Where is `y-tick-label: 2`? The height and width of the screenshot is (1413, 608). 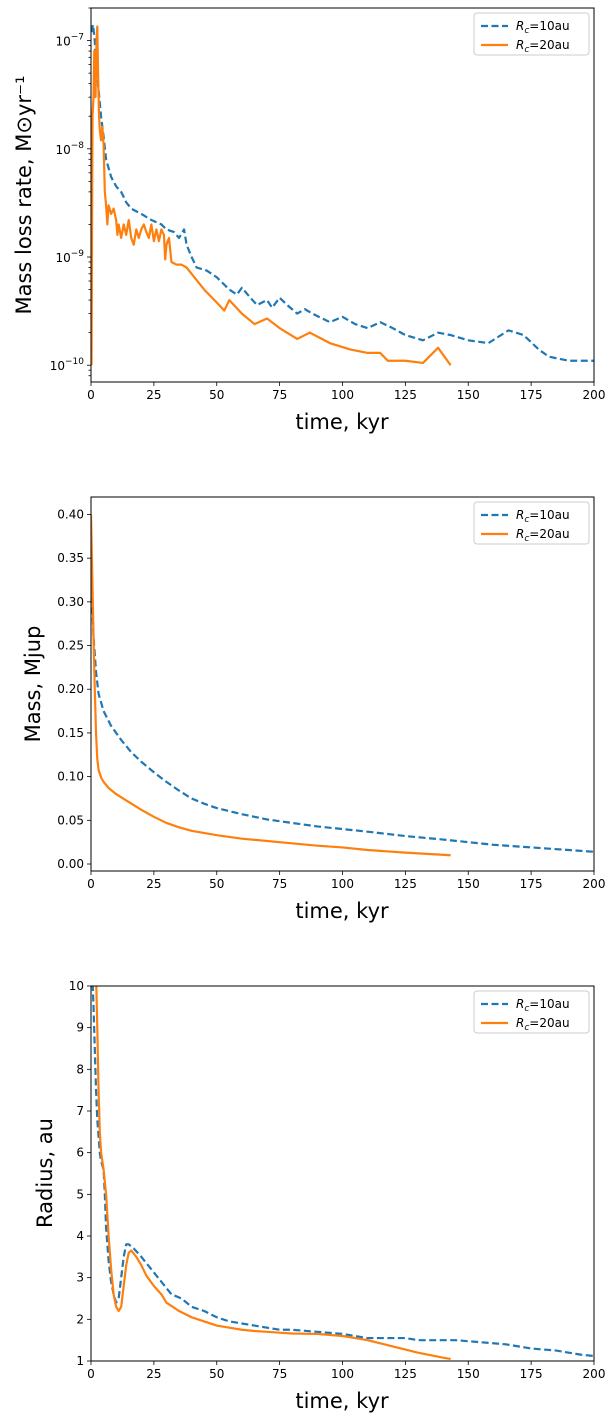
y-tick-label: 2 is located at coordinates (80, 1319).